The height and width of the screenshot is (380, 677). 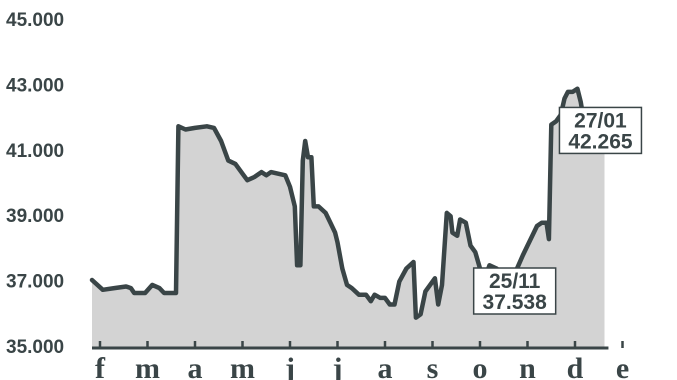 I want to click on callout-date: 25/11, so click(x=515, y=281).